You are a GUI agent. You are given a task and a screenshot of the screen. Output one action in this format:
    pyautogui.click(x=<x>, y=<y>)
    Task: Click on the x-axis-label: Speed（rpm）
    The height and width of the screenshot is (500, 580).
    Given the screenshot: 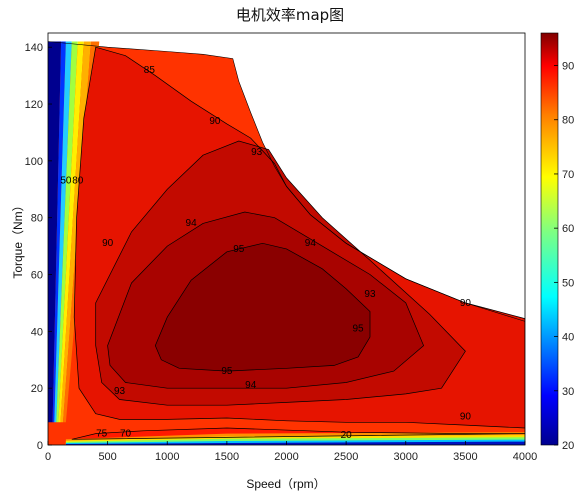 What is the action you would take?
    pyautogui.click(x=285, y=484)
    